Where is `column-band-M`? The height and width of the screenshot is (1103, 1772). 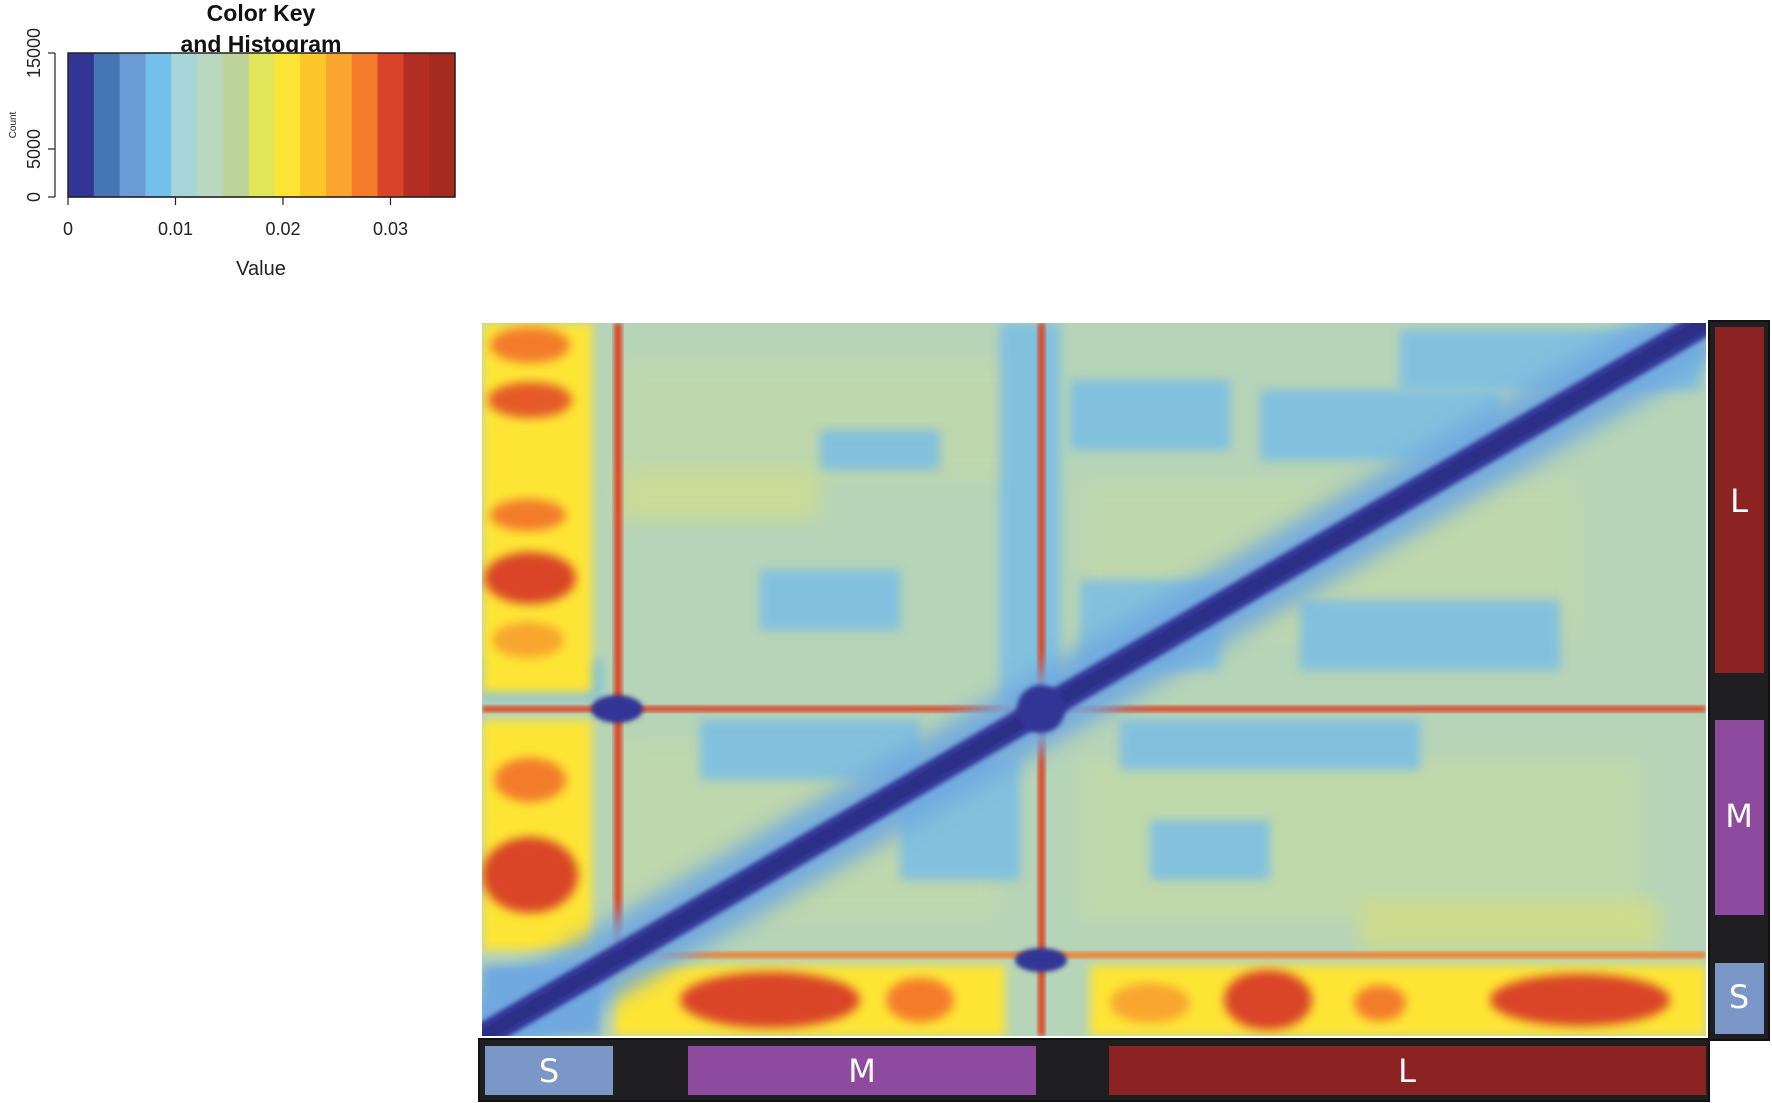 column-band-M is located at coordinates (862, 1070).